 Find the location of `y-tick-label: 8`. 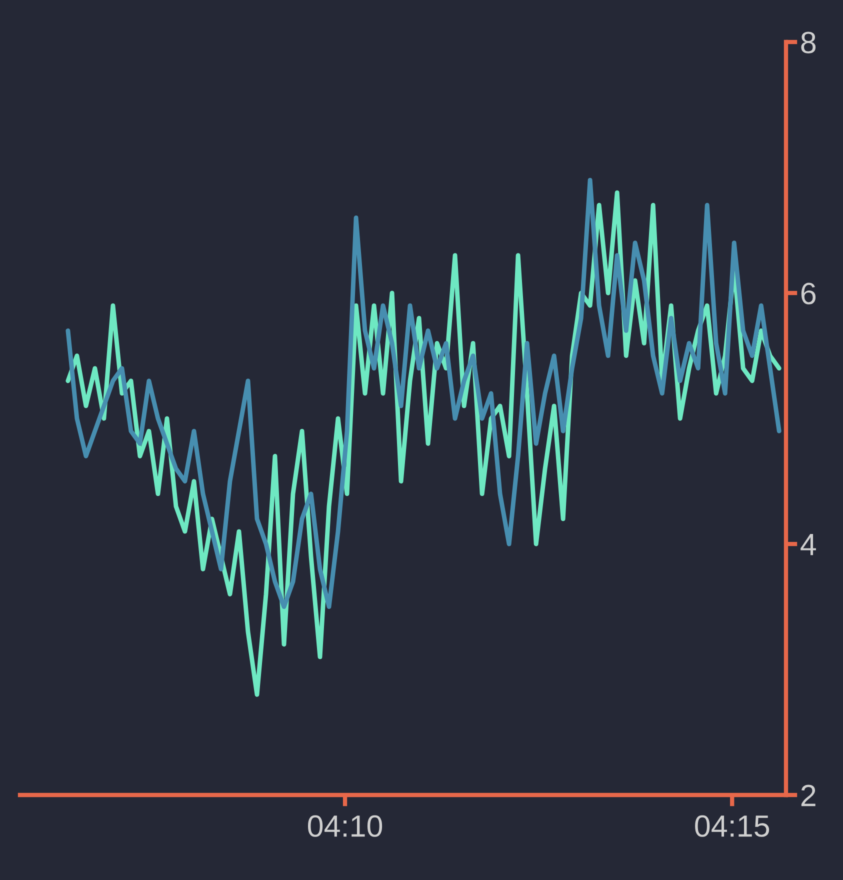

y-tick-label: 8 is located at coordinates (808, 43).